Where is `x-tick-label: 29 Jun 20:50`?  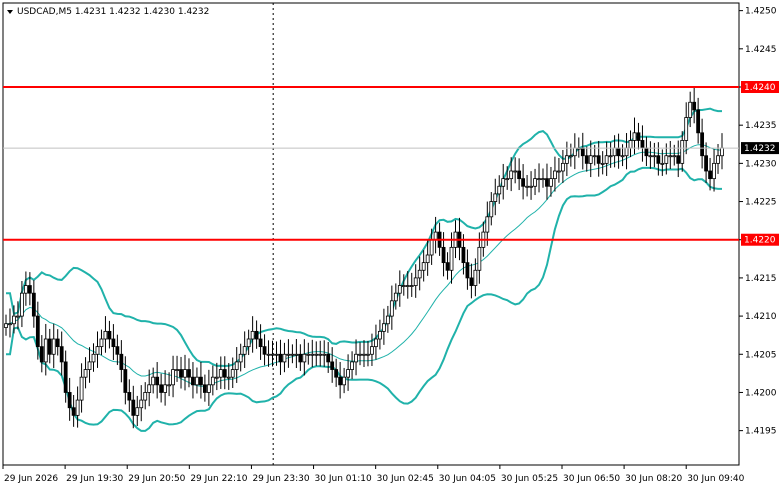
x-tick-label: 29 Jun 20:50 is located at coordinates (156, 479).